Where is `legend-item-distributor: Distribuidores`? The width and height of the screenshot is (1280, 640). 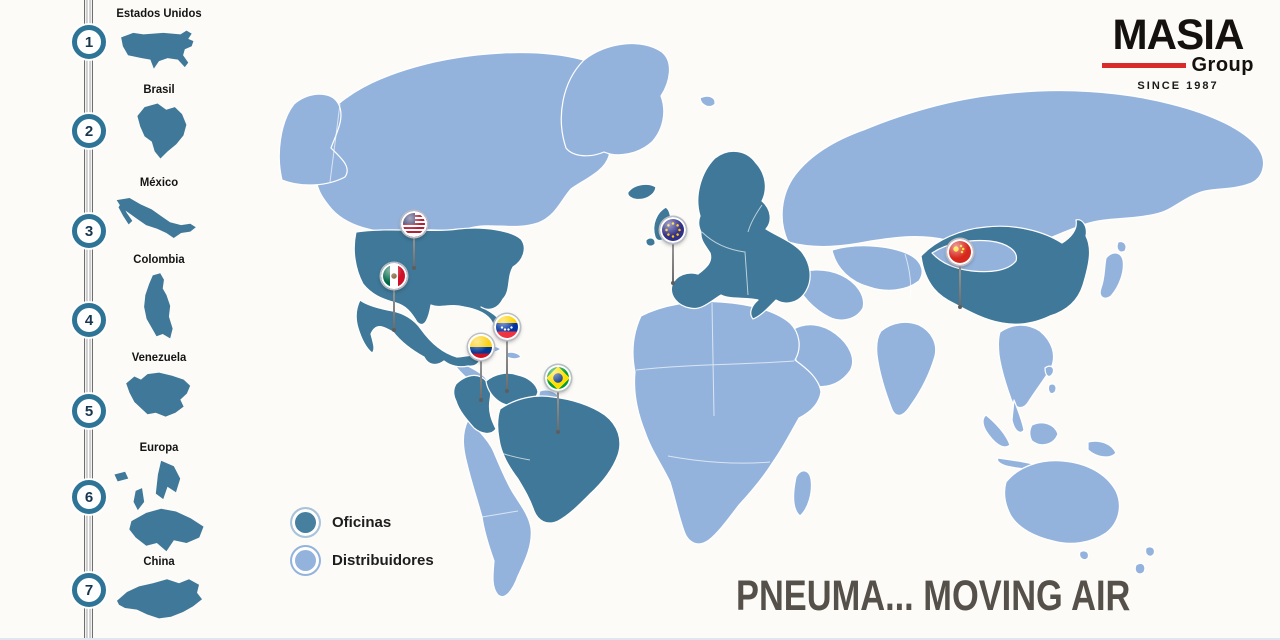 legend-item-distributor: Distribuidores is located at coordinates (363, 560).